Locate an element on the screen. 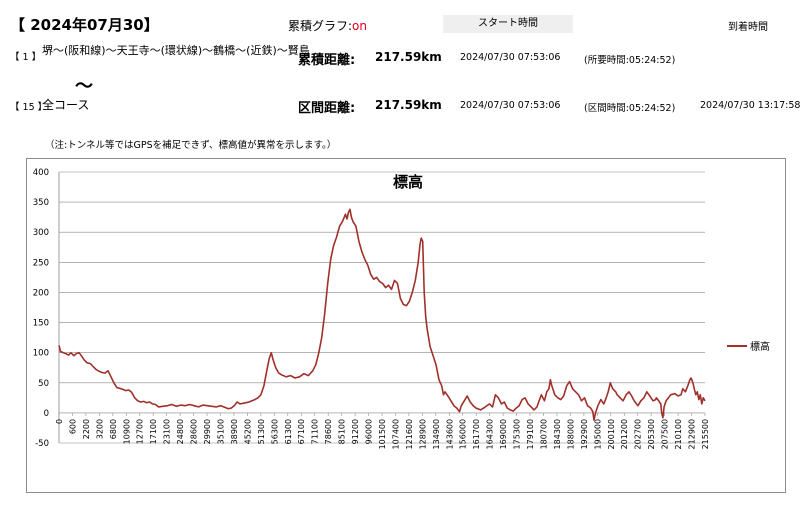 This screenshot has width=811, height=513. x-tick-label: 91200 is located at coordinates (355, 431).